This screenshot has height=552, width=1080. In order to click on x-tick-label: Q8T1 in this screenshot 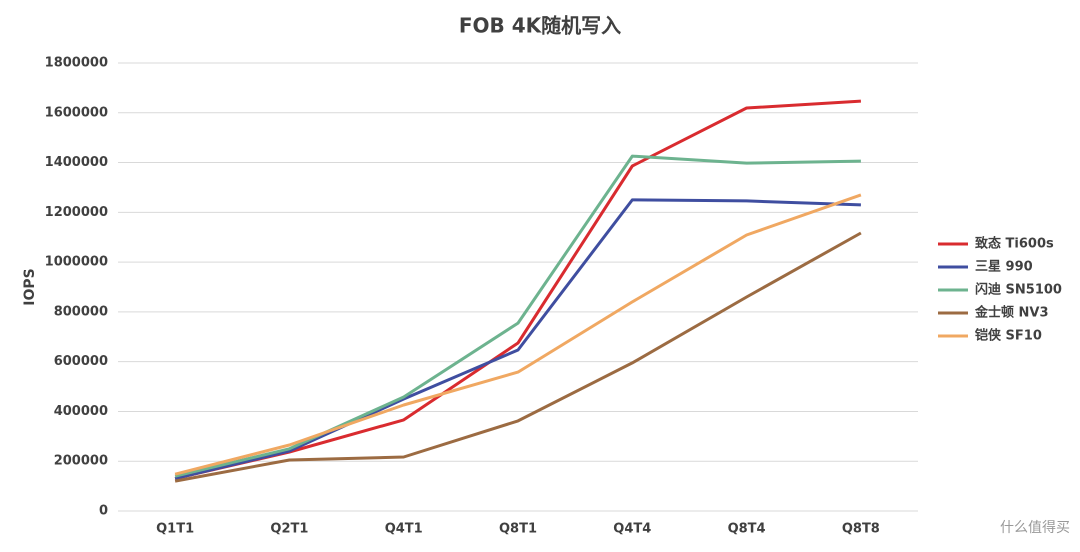, I will do `click(518, 529)`.